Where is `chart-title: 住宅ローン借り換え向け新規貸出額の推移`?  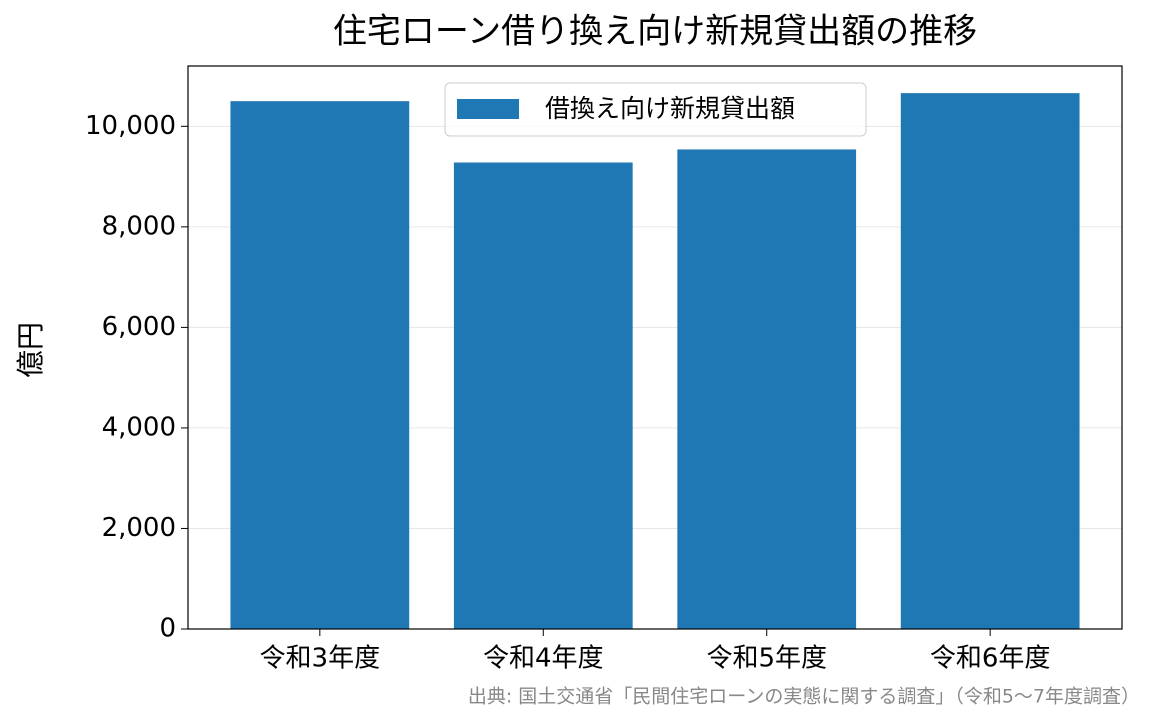
chart-title: 住宅ローン借り換え向け新規貸出額の推移 is located at coordinates (655, 32).